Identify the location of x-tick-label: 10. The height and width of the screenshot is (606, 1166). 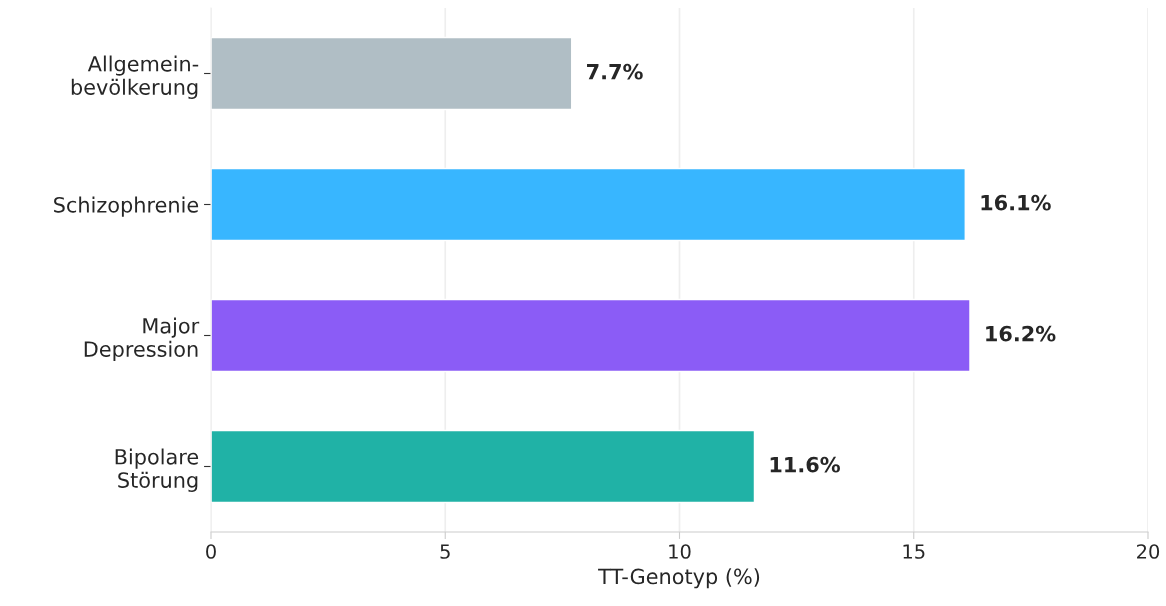
(680, 551).